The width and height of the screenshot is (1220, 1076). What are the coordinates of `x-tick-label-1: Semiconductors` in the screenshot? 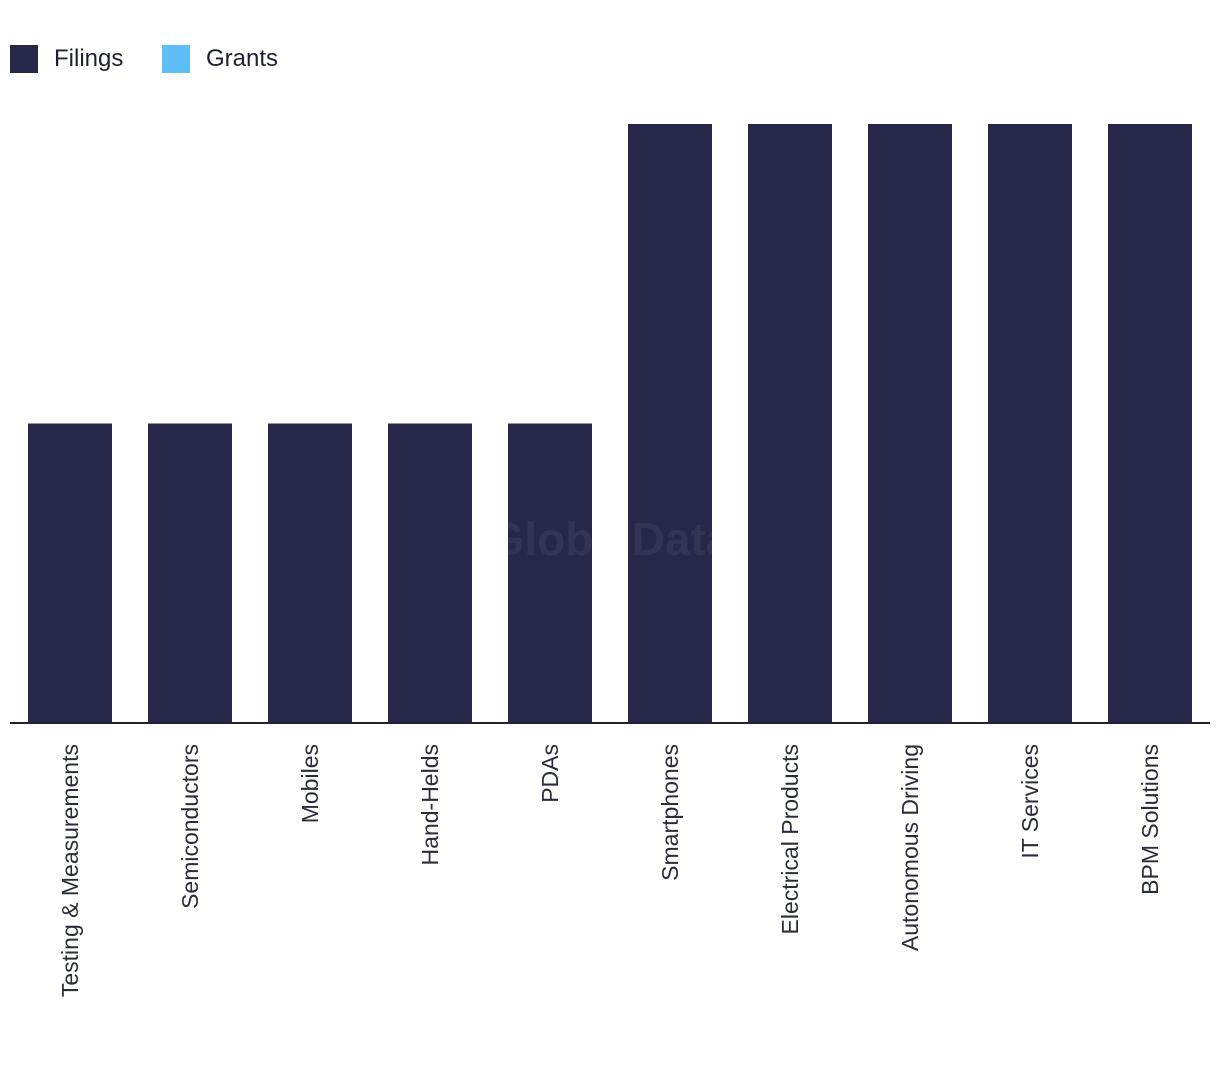 It's located at (190, 826).